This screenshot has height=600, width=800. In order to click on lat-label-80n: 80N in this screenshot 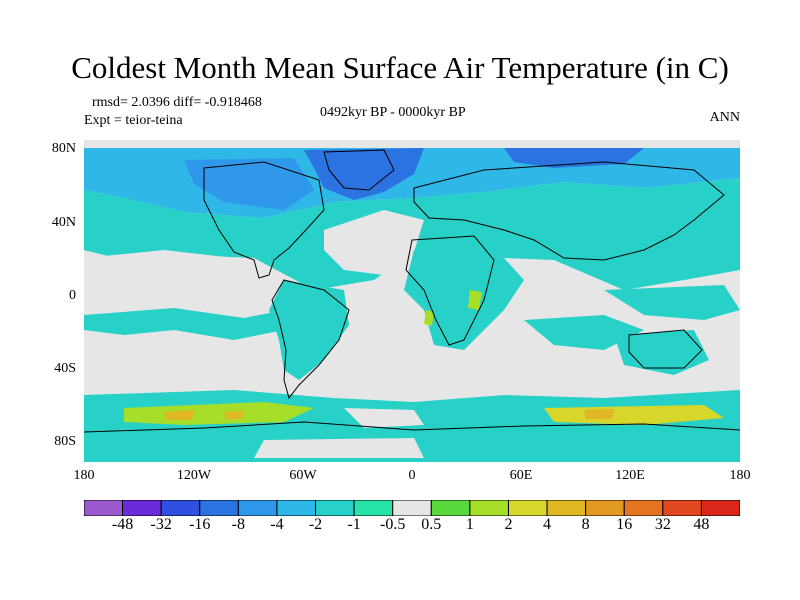, I will do `click(63, 148)`.